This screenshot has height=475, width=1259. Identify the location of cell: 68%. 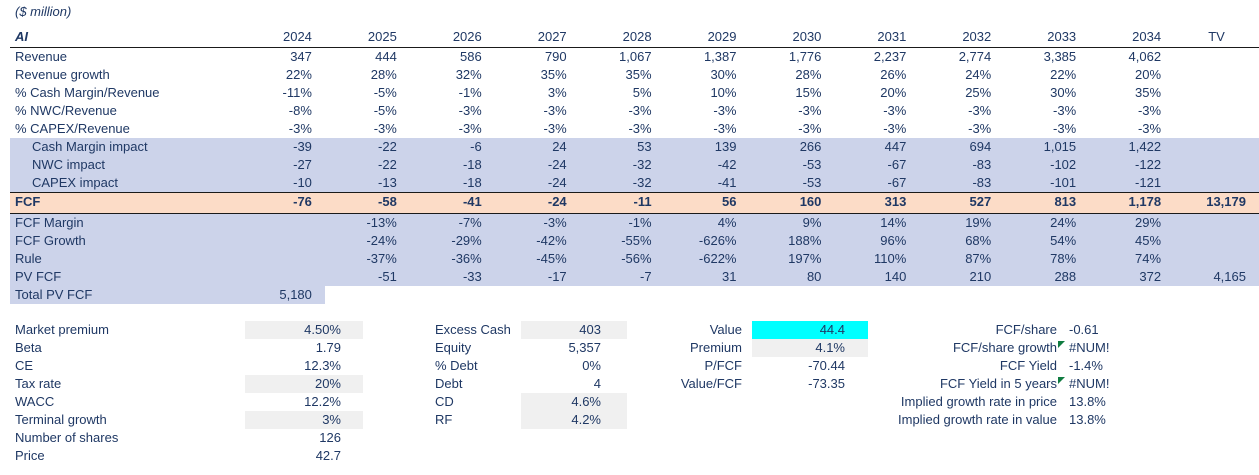
(978, 240).